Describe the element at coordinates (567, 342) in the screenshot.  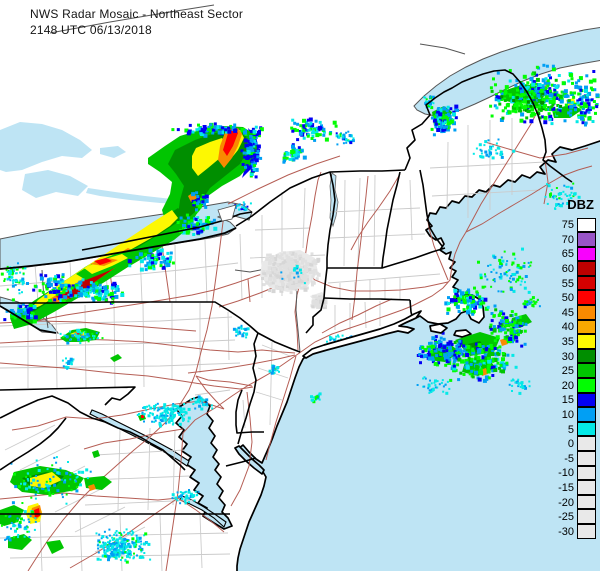
I see `dbz-legend-label: 35` at that location.